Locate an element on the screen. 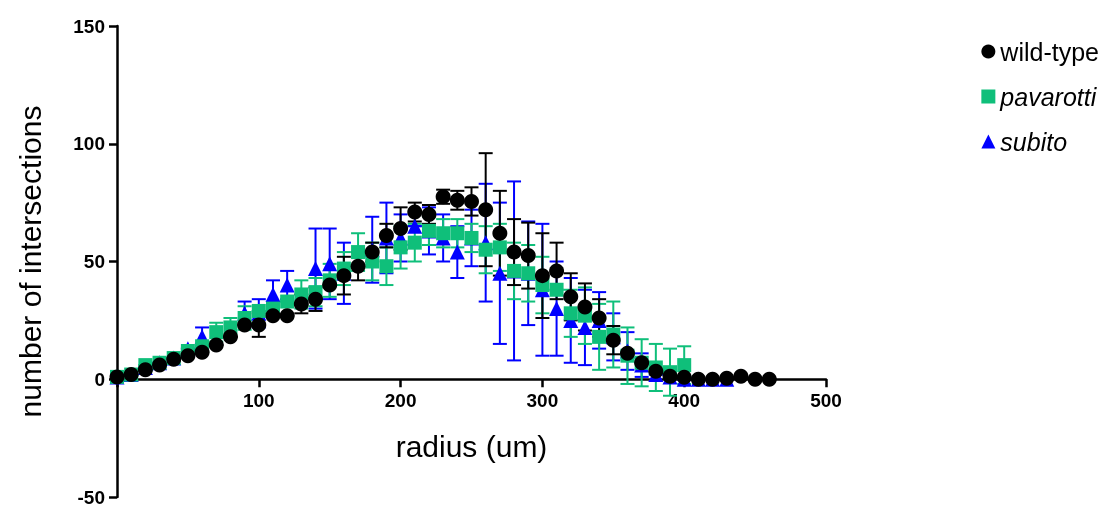 Image resolution: width=1108 pixels, height=508 pixels. x-tick-label: 500 is located at coordinates (826, 401).